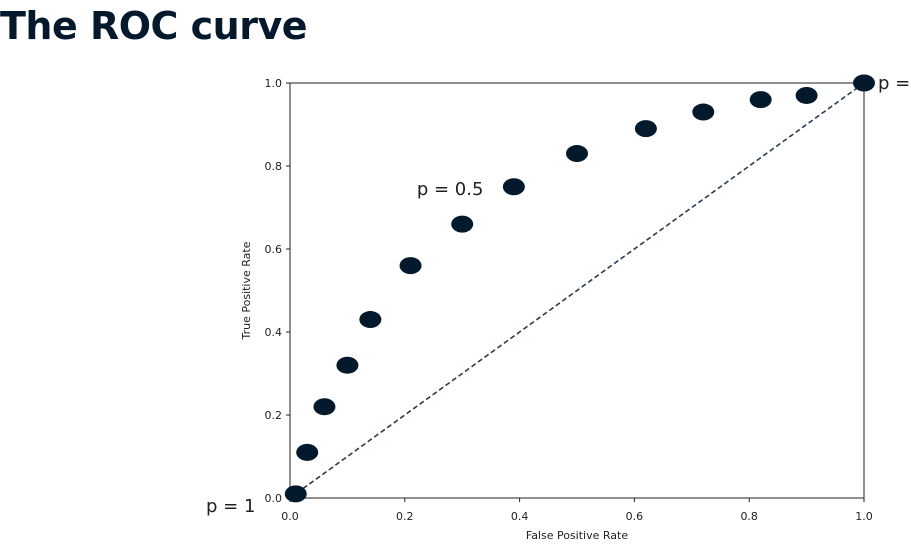 The width and height of the screenshot is (911, 552). Describe the element at coordinates (577, 535) in the screenshot. I see `x-axis-label: False Positive Rate` at that location.